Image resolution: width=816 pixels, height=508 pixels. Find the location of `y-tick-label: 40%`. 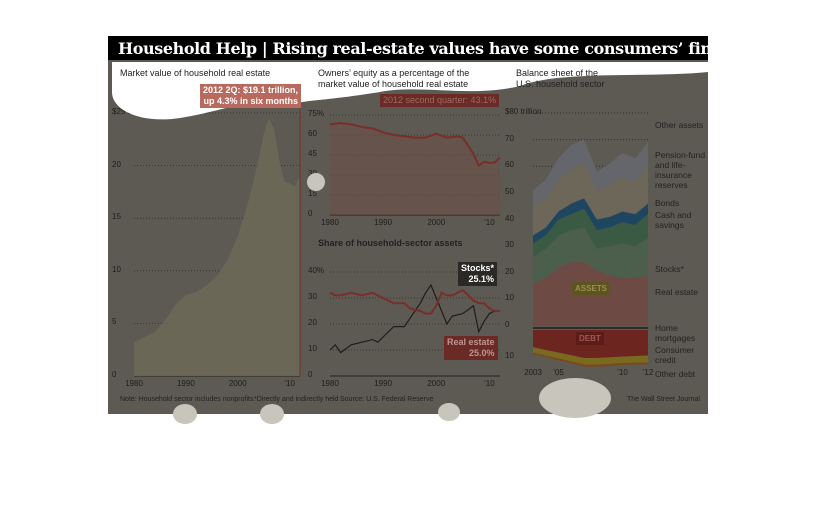

y-tick-label: 40% is located at coordinates (316, 270).